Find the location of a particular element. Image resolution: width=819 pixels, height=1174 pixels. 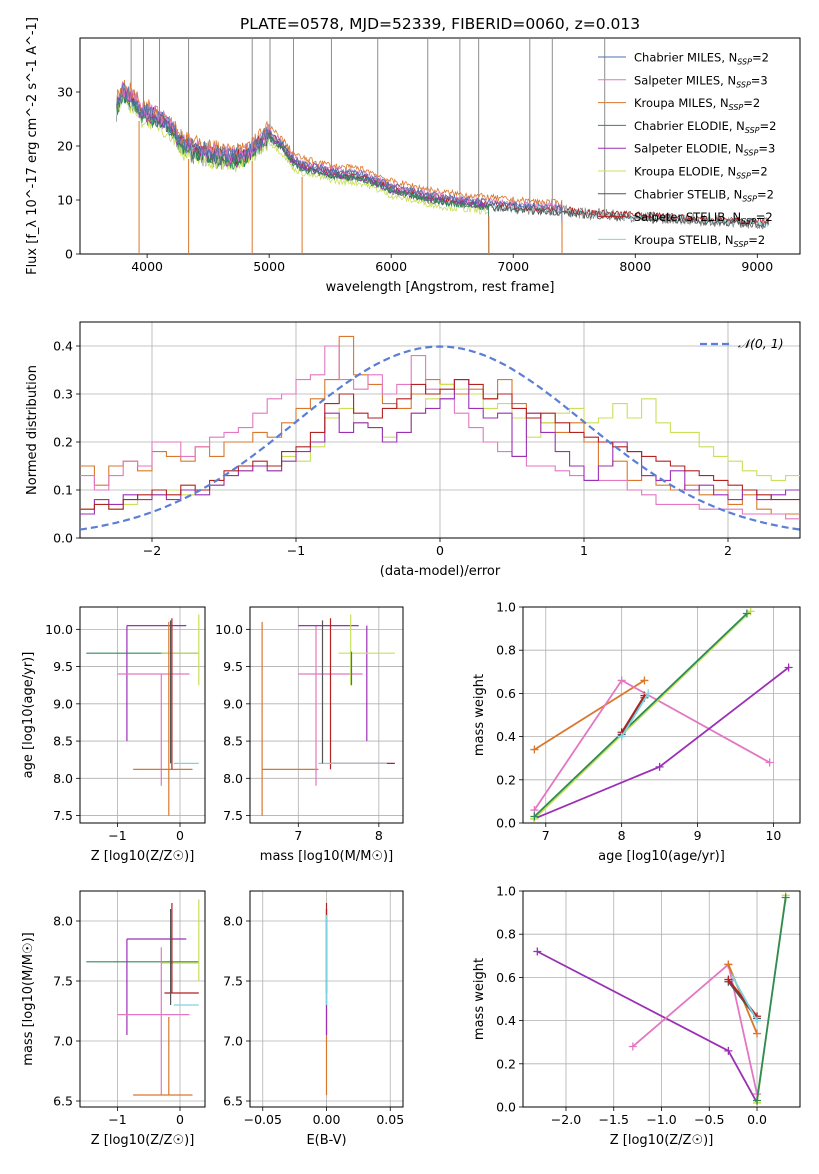

x-tick-label: 0.0 is located at coordinates (757, 1119).